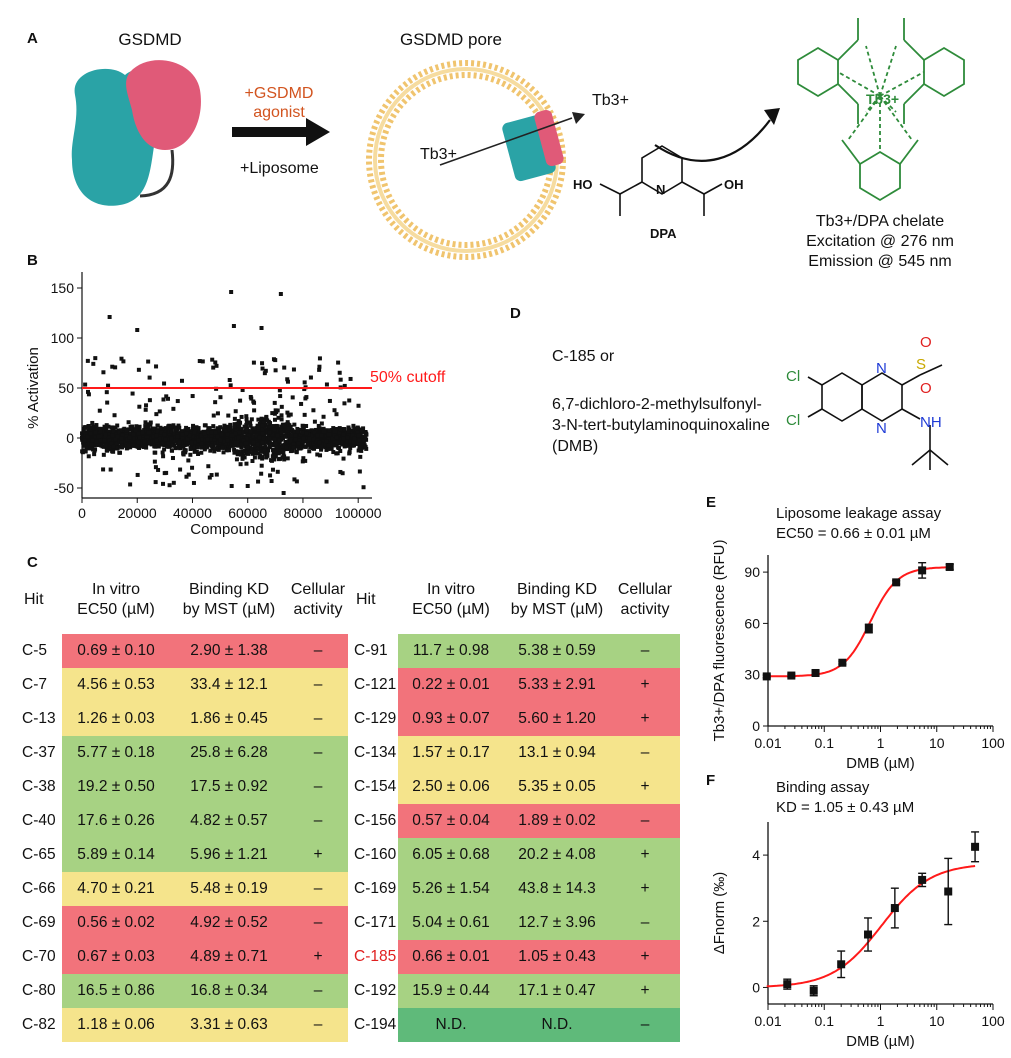 Image resolution: width=1011 pixels, height=1058 pixels. What do you see at coordinates (229, 821) in the screenshot?
I see `kd-cell: 4.82 ± 0.57` at bounding box center [229, 821].